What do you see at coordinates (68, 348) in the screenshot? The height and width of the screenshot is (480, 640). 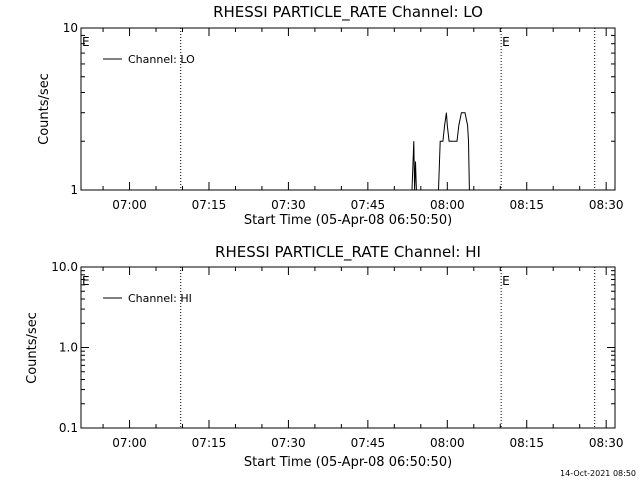 I see `y-tick-label: 1.0` at bounding box center [68, 348].